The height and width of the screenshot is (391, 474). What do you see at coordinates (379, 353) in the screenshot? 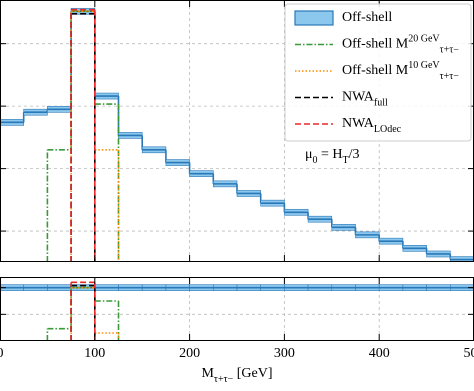
I see `x-tick-label: 400` at bounding box center [379, 353].